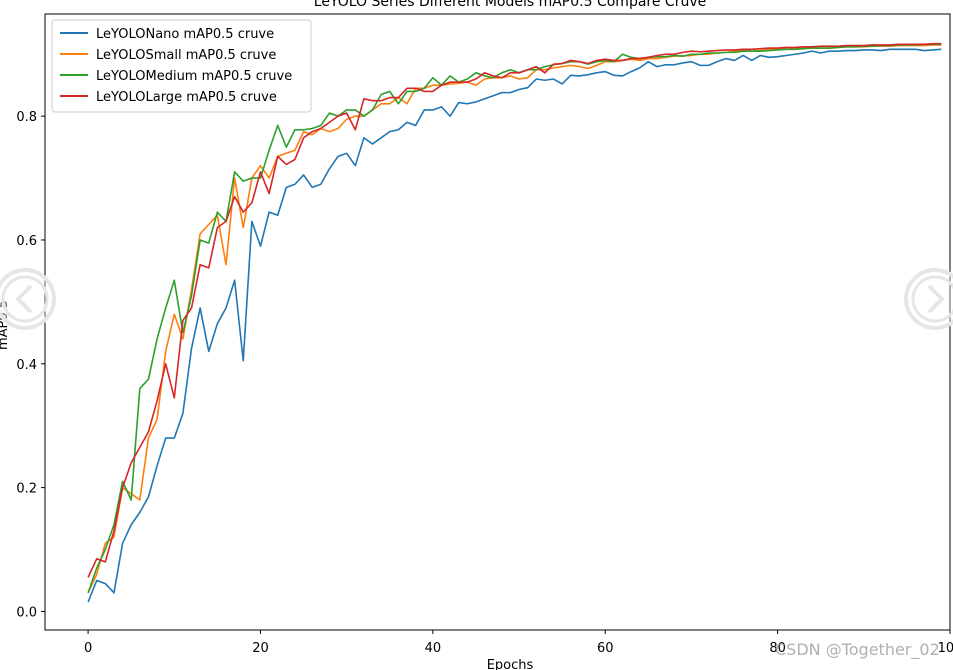  I want to click on x-tick-label: 40, so click(433, 648).